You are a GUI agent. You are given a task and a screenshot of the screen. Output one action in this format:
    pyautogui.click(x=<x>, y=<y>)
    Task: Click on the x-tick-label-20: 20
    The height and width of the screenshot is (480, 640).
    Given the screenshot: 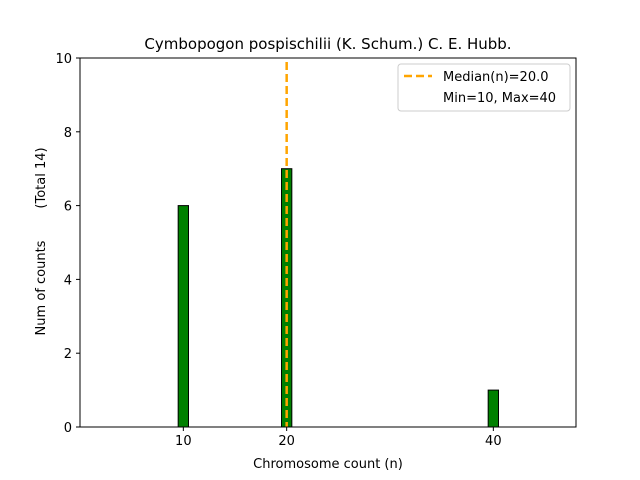 What is the action you would take?
    pyautogui.click(x=286, y=441)
    